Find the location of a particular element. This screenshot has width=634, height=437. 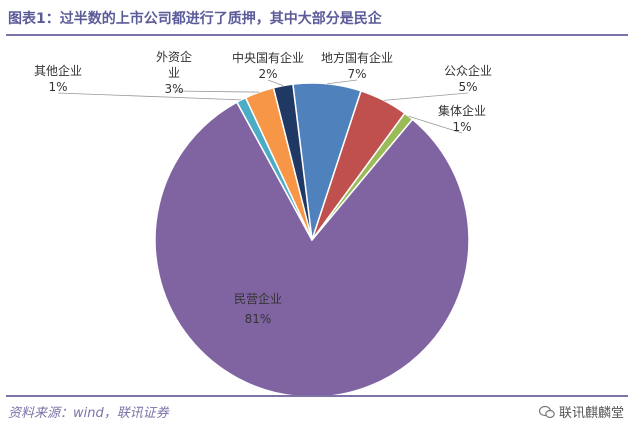

watermark: 联讯麒麟堂 is located at coordinates (581, 411).